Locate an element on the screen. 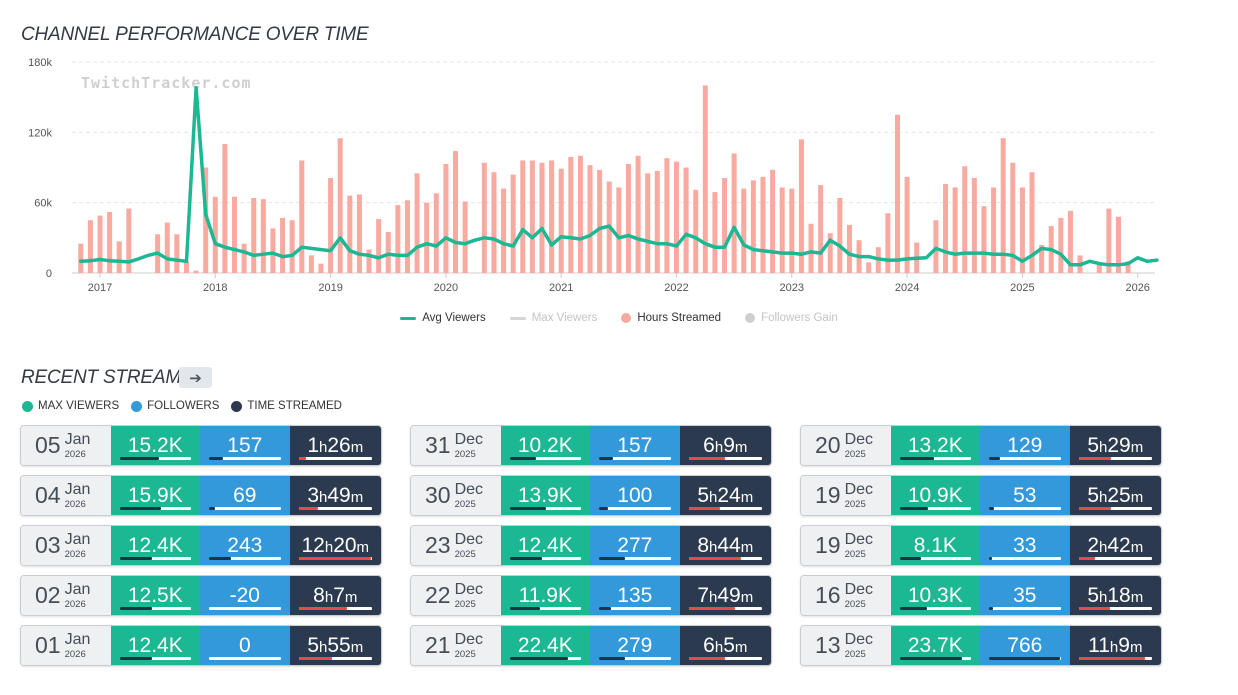 The height and width of the screenshot is (695, 1238). stream-card: 13 Dec 2025 23.7K 766 11h9m is located at coordinates (981, 645).